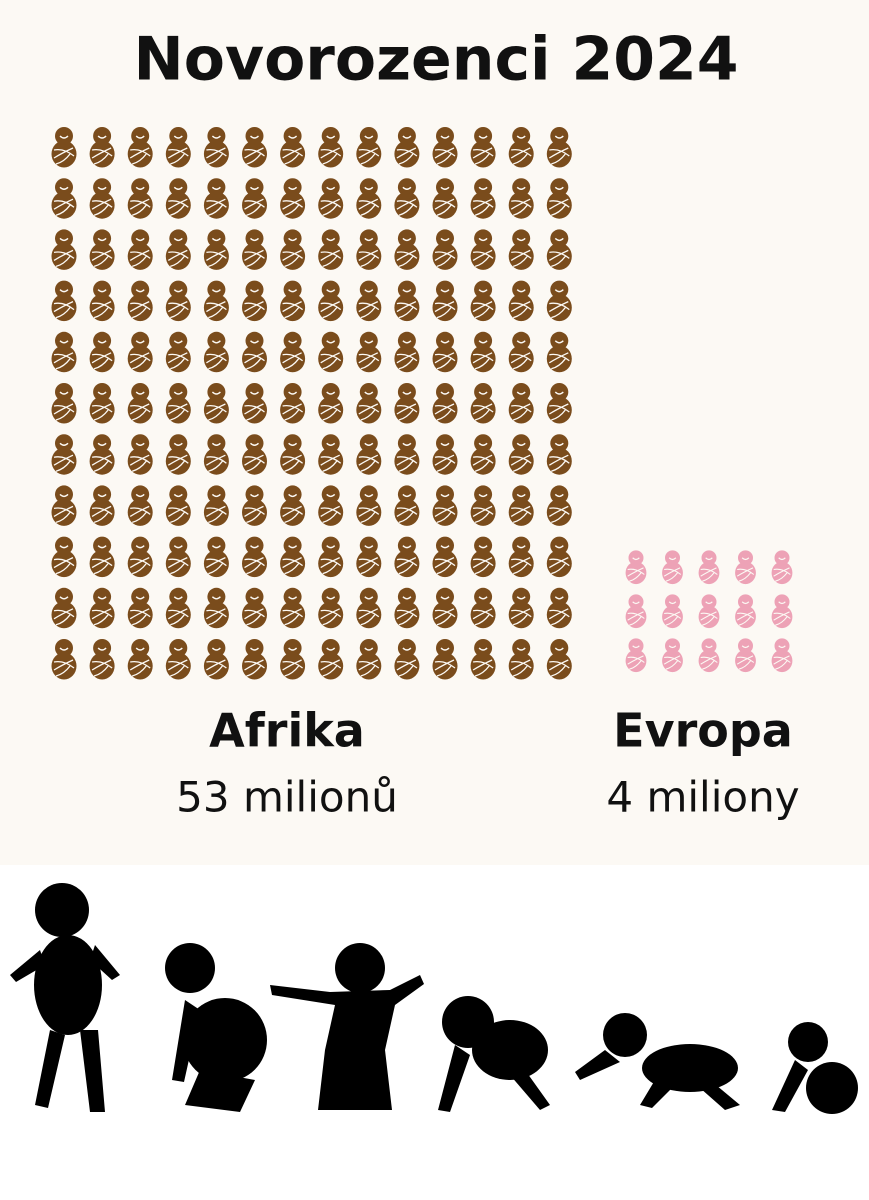  I want to click on group-value: 53 milionů, so click(287, 797).